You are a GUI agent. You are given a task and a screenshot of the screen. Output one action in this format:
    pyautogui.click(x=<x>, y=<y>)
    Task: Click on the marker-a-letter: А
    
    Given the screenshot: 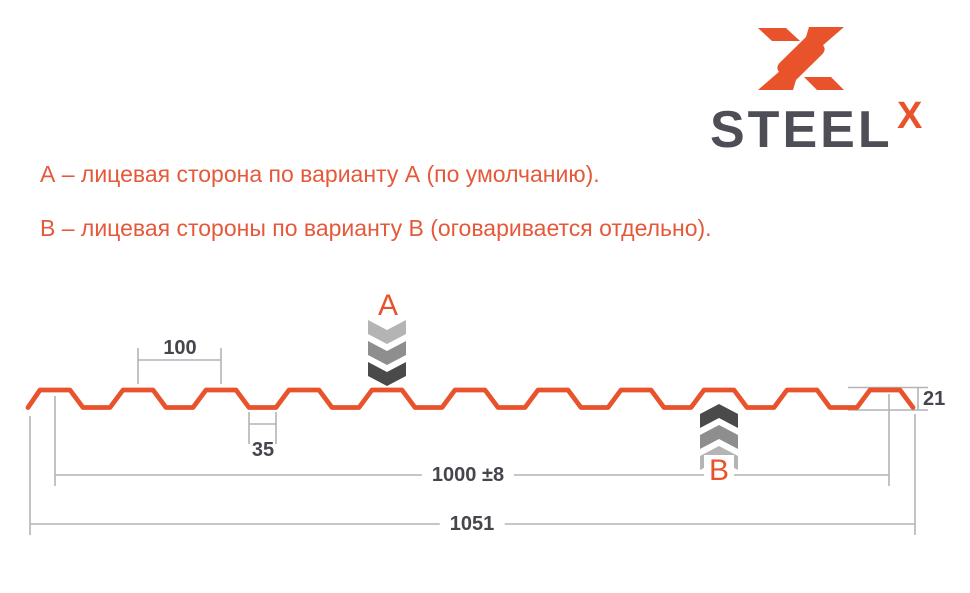 What is the action you would take?
    pyautogui.click(x=388, y=305)
    